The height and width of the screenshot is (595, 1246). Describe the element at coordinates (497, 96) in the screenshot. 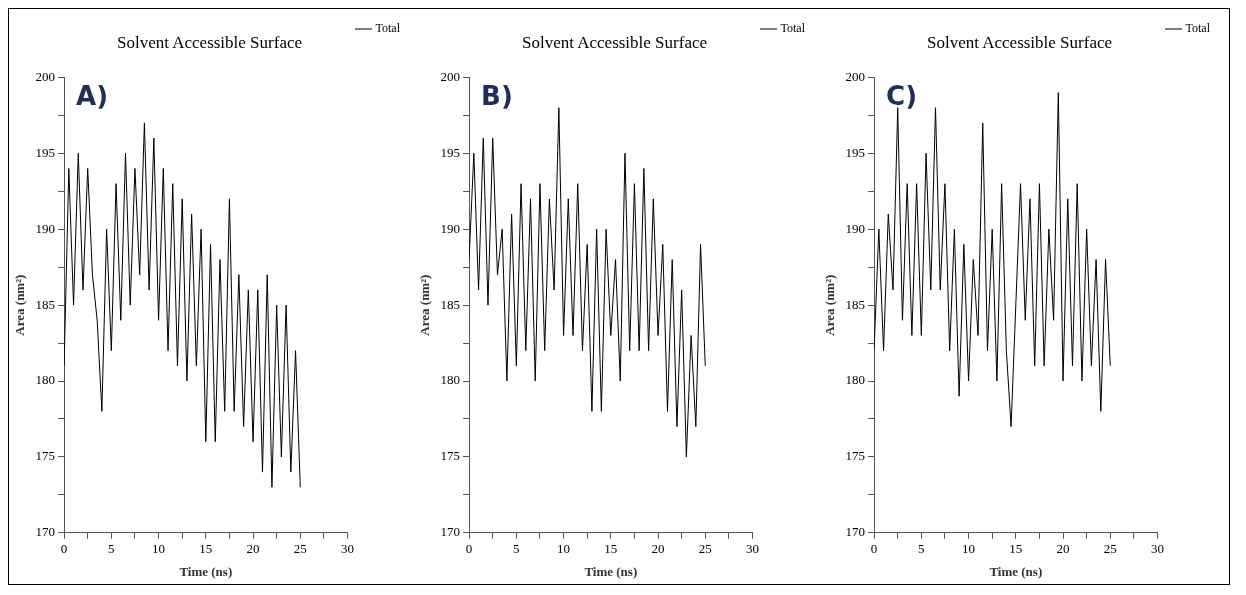

I see `annotation: B)` at that location.